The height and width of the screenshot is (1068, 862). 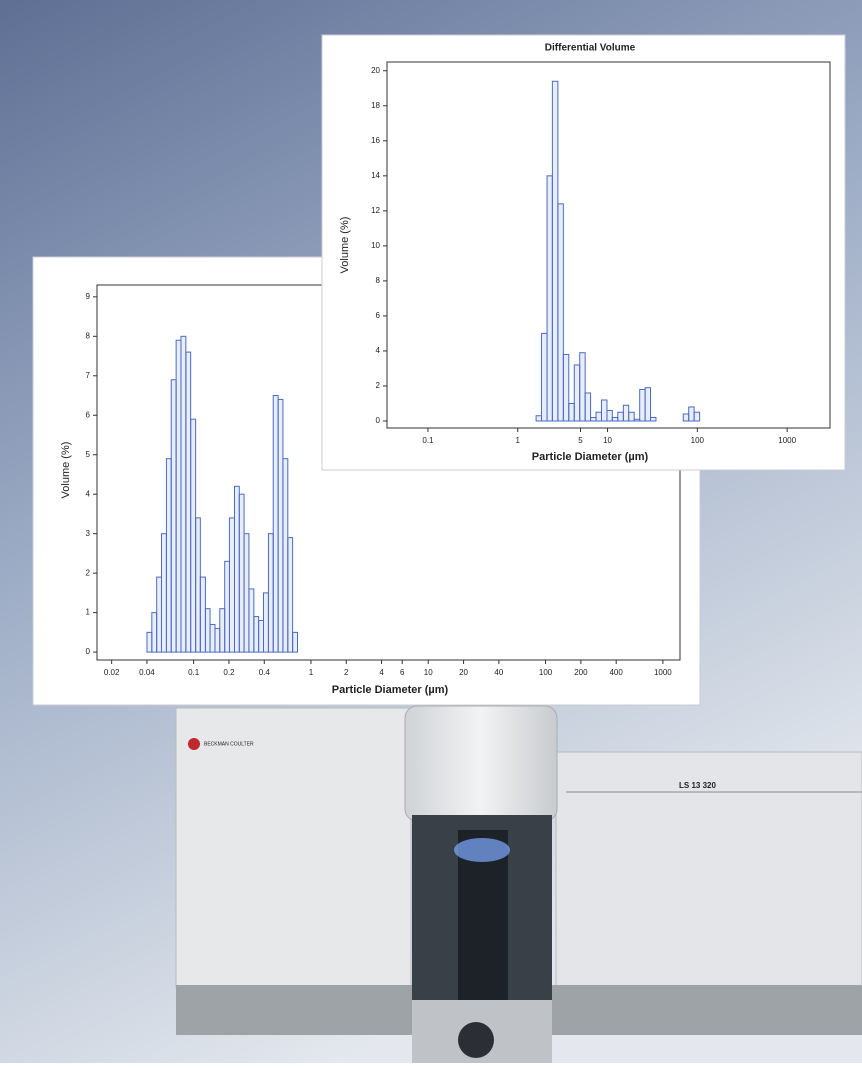 What do you see at coordinates (147, 672) in the screenshot?
I see `x-tick-label: 0.04` at bounding box center [147, 672].